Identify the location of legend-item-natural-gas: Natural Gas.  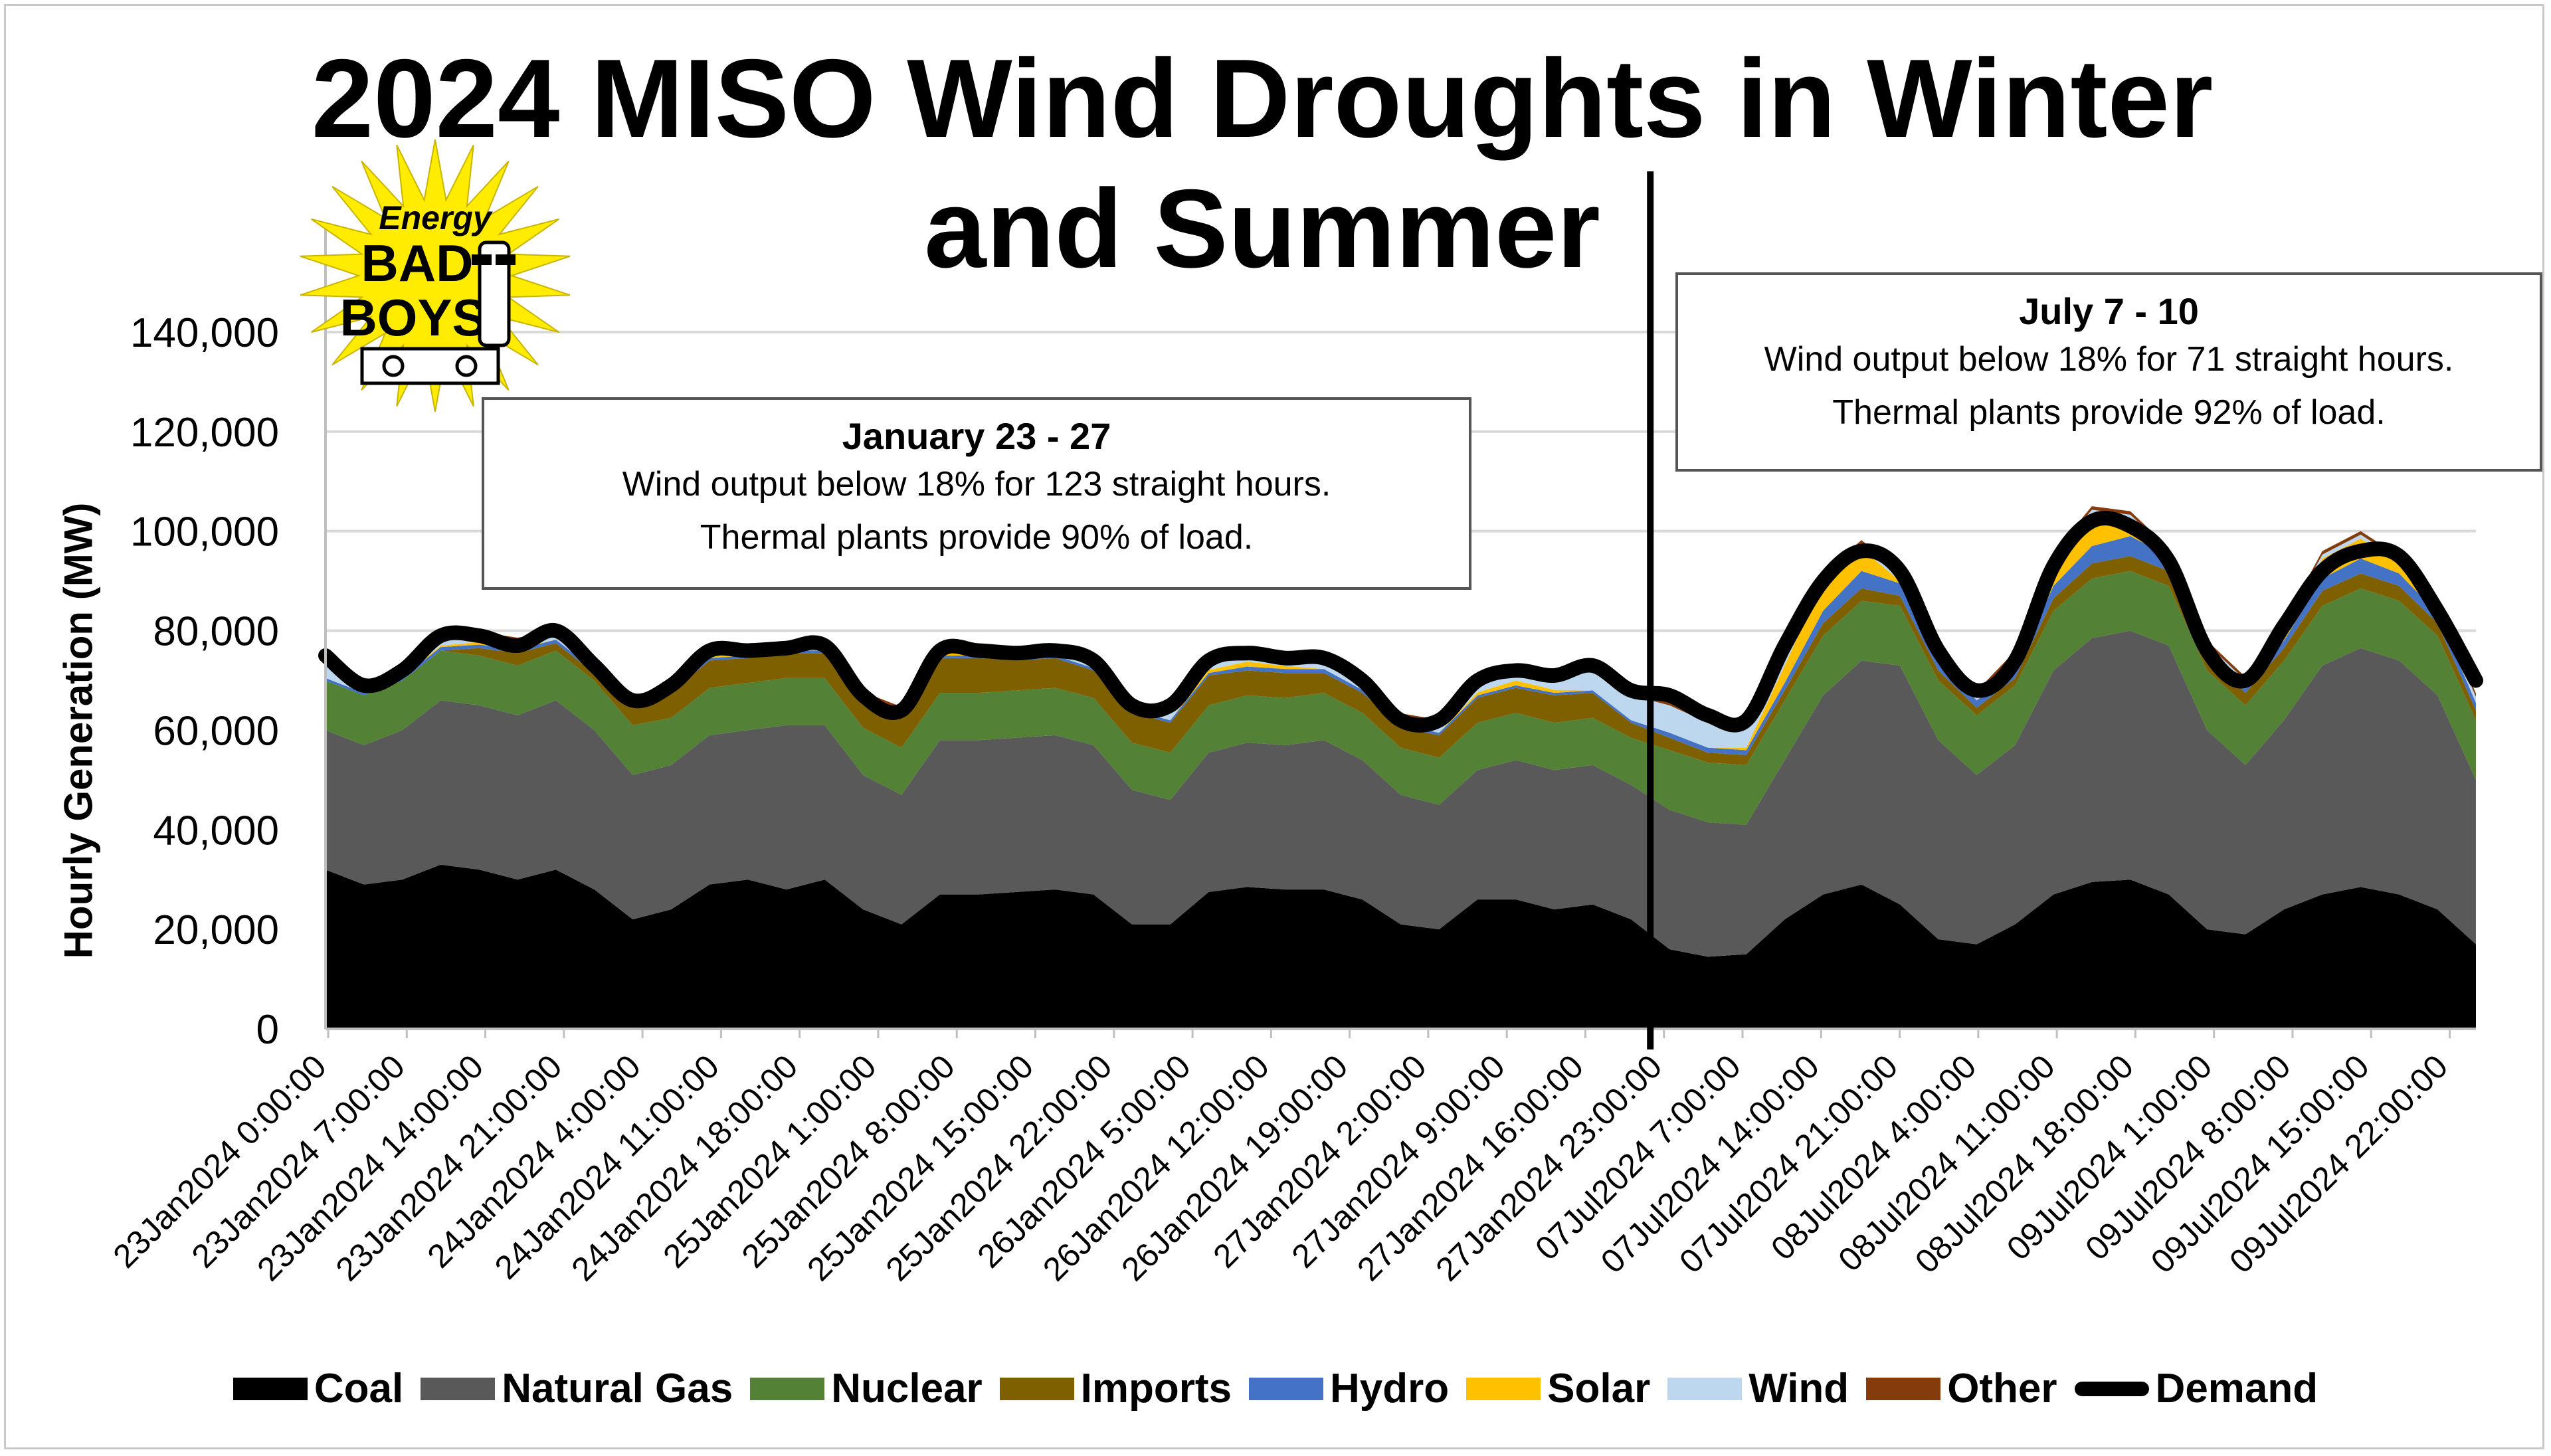
(577, 1388).